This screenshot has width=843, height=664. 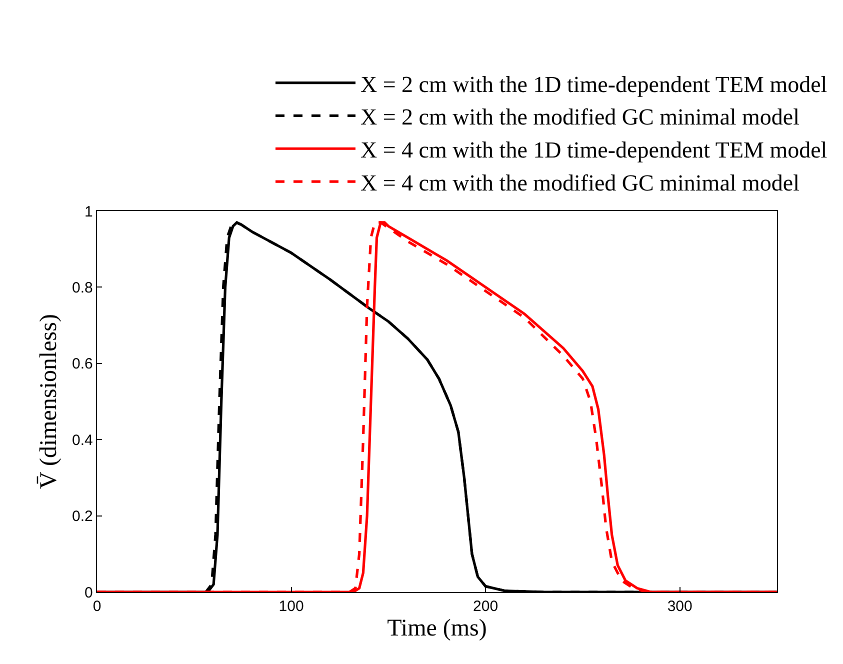 I want to click on y-tick-label: 0.2, so click(x=82, y=517).